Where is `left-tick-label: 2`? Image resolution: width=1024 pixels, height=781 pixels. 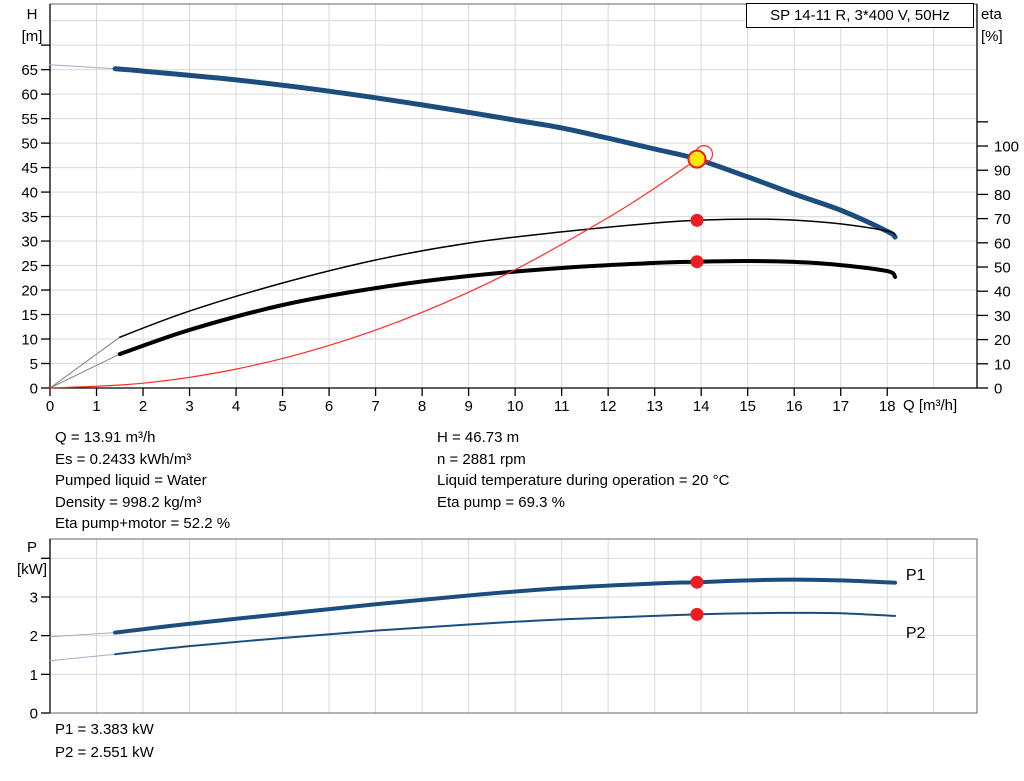 left-tick-label: 2 is located at coordinates (34, 636).